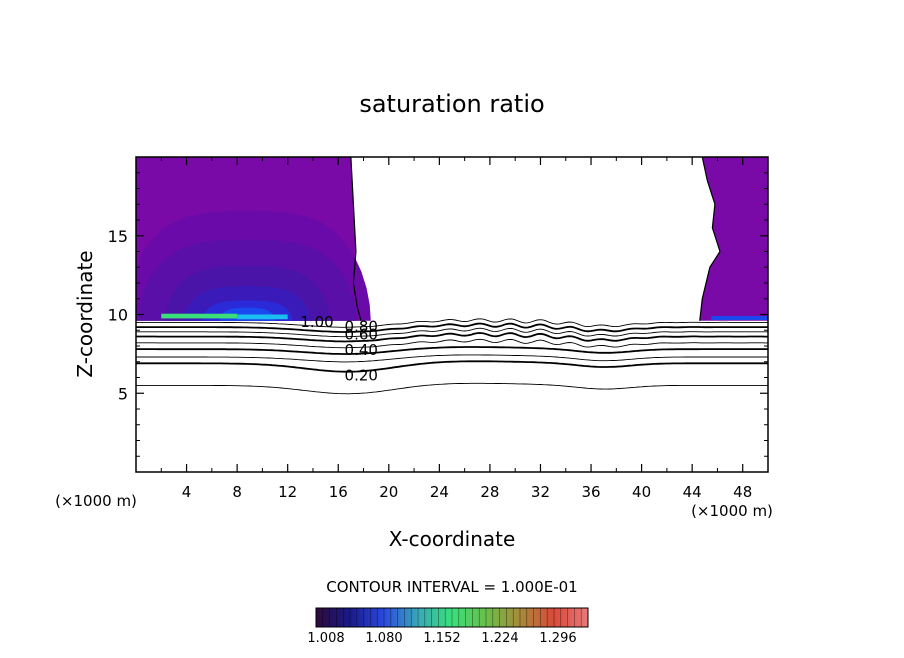  Describe the element at coordinates (439, 492) in the screenshot. I see `x-tick-label: 24` at that location.